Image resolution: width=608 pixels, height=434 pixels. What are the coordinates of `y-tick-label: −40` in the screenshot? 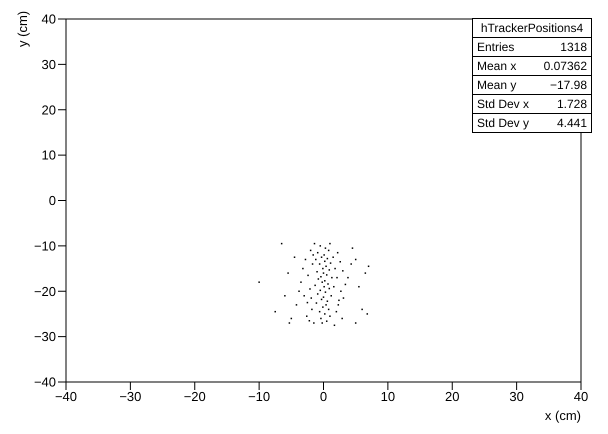 It's located at (45, 382).